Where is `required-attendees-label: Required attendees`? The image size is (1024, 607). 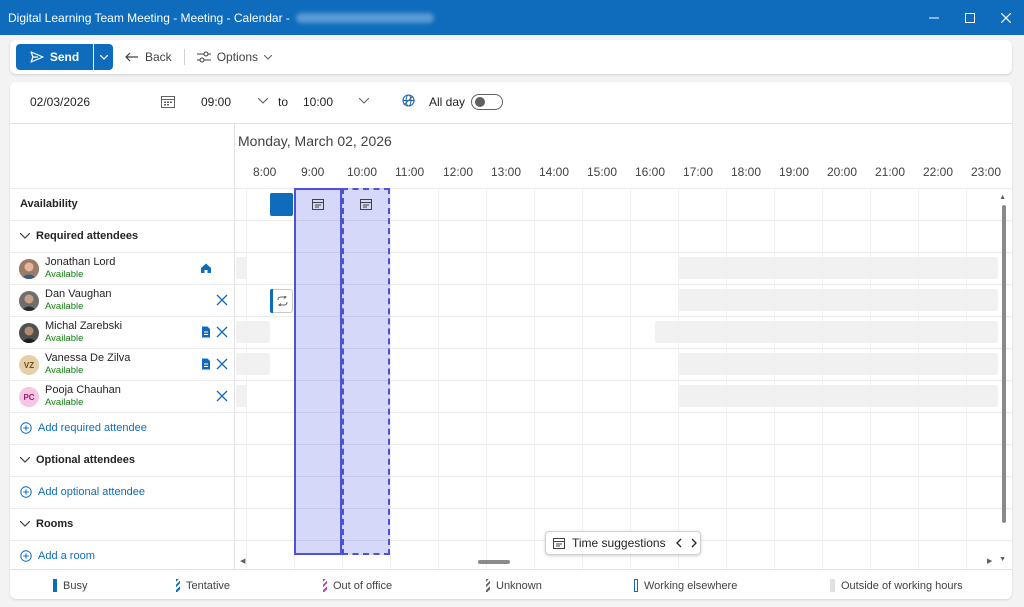 required-attendees-label: Required attendees is located at coordinates (87, 236).